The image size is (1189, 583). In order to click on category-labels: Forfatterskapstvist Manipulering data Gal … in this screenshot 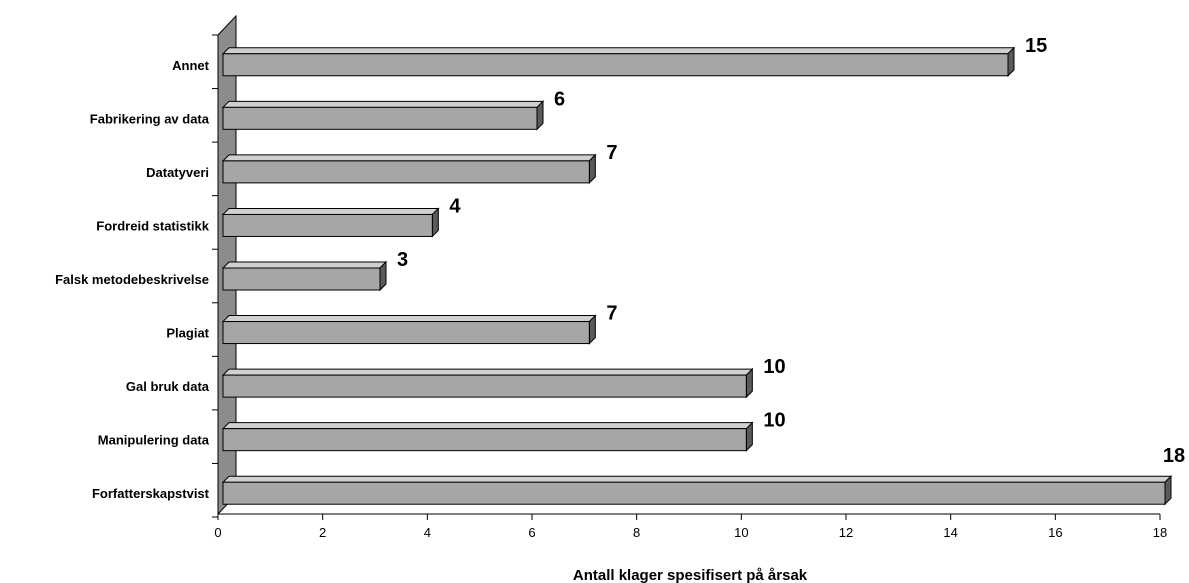, I will do `click(132, 279)`.